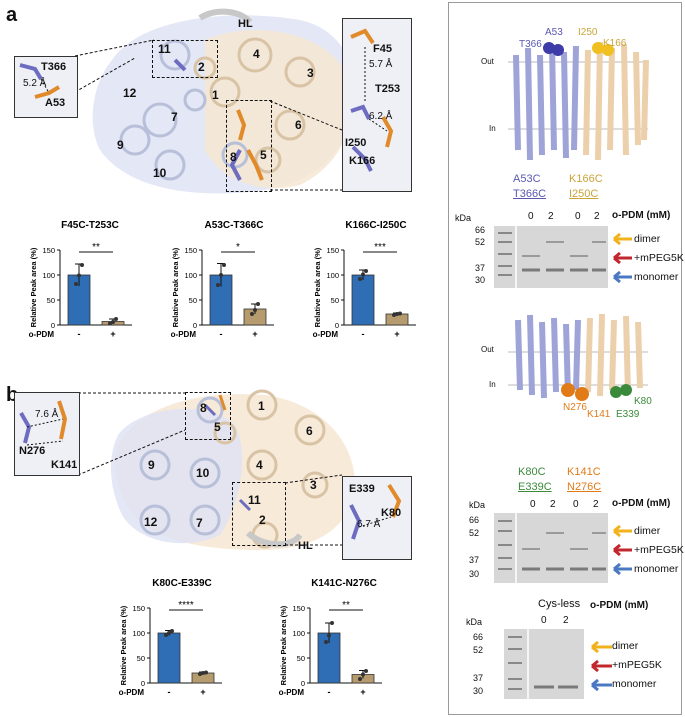 The width and height of the screenshot is (685, 717). I want to click on marker-label: 52, so click(480, 242).